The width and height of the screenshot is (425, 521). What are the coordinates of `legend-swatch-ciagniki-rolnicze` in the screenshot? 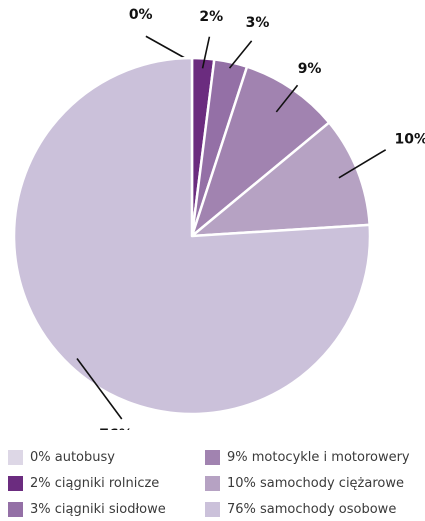 It's located at (15, 483).